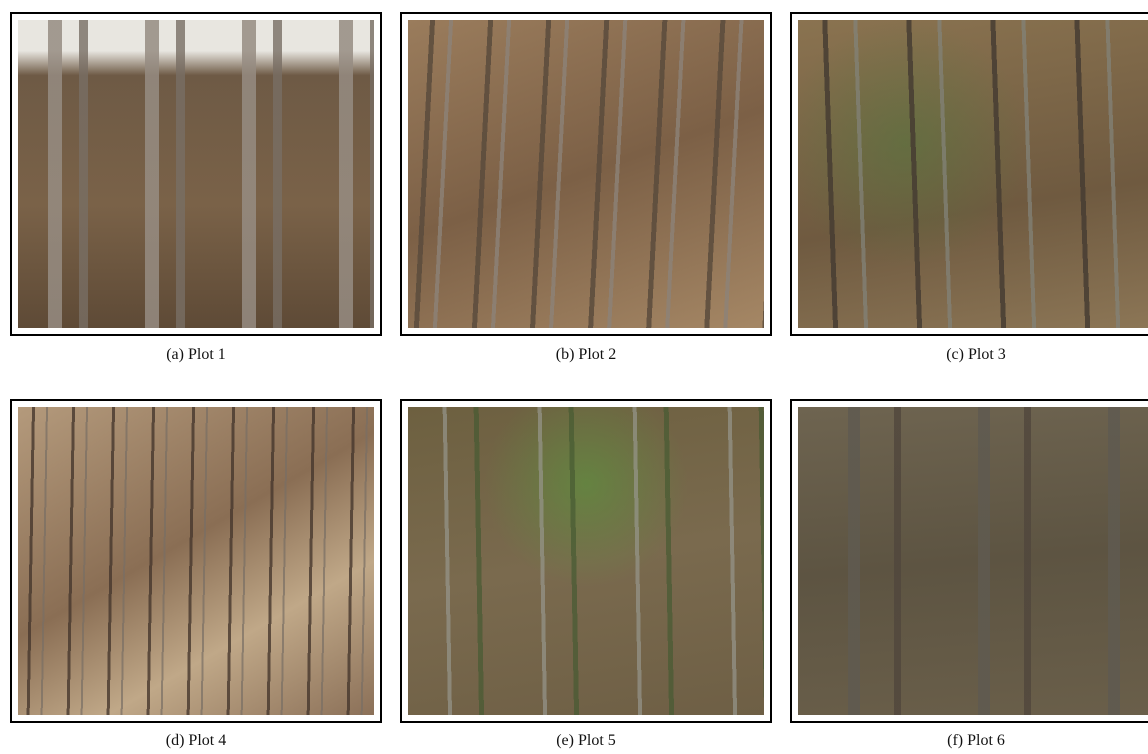 The height and width of the screenshot is (754, 1148). What do you see at coordinates (976, 740) in the screenshot?
I see `caption: (f) Plot 6` at bounding box center [976, 740].